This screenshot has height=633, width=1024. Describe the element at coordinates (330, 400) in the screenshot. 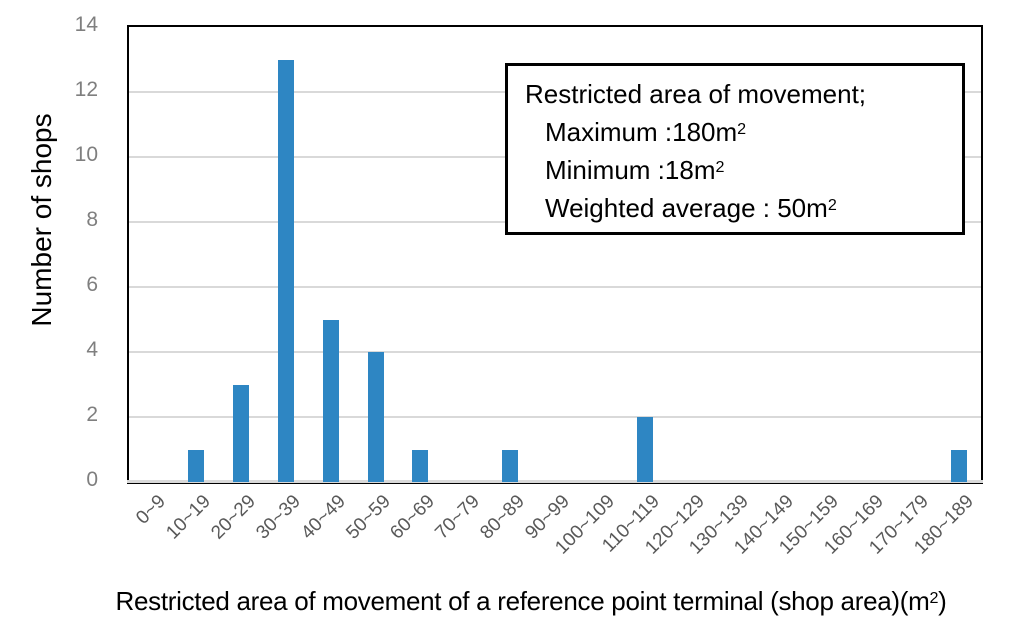

I see `bar-40~49` at that location.